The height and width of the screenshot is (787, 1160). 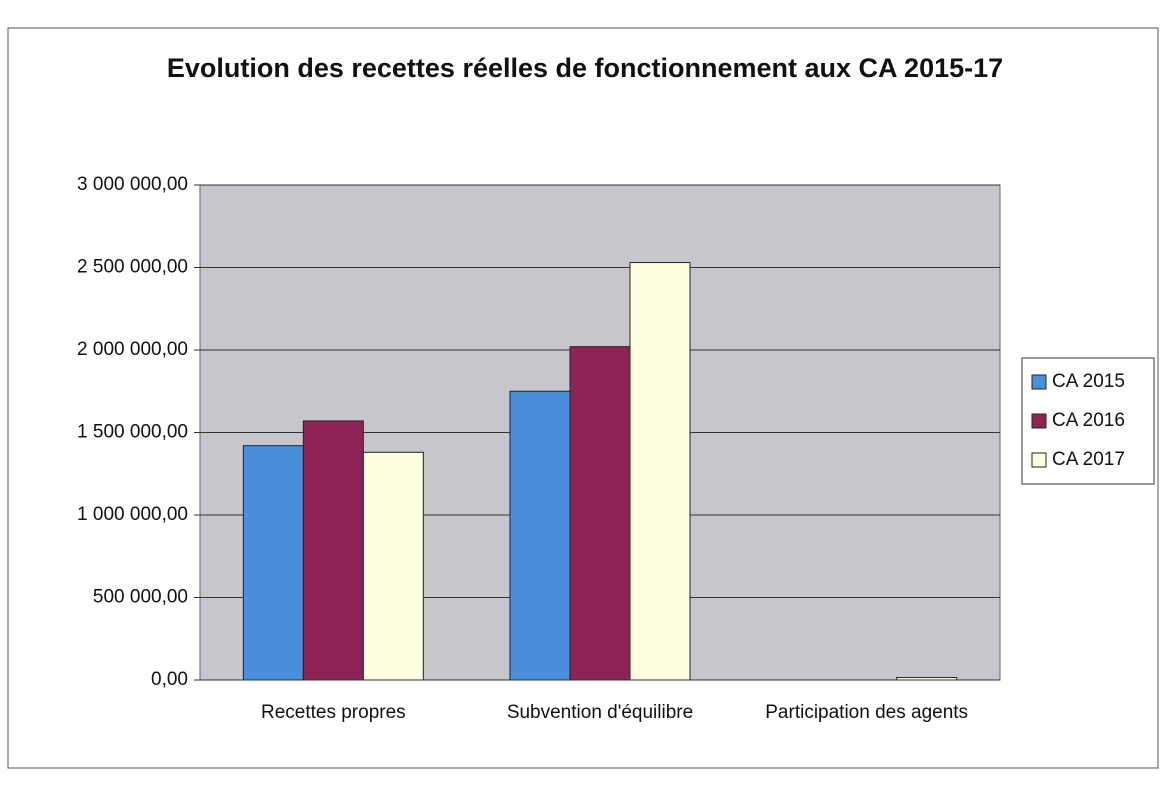 I want to click on y-tick-label: 1 000 000,00, so click(x=132, y=514).